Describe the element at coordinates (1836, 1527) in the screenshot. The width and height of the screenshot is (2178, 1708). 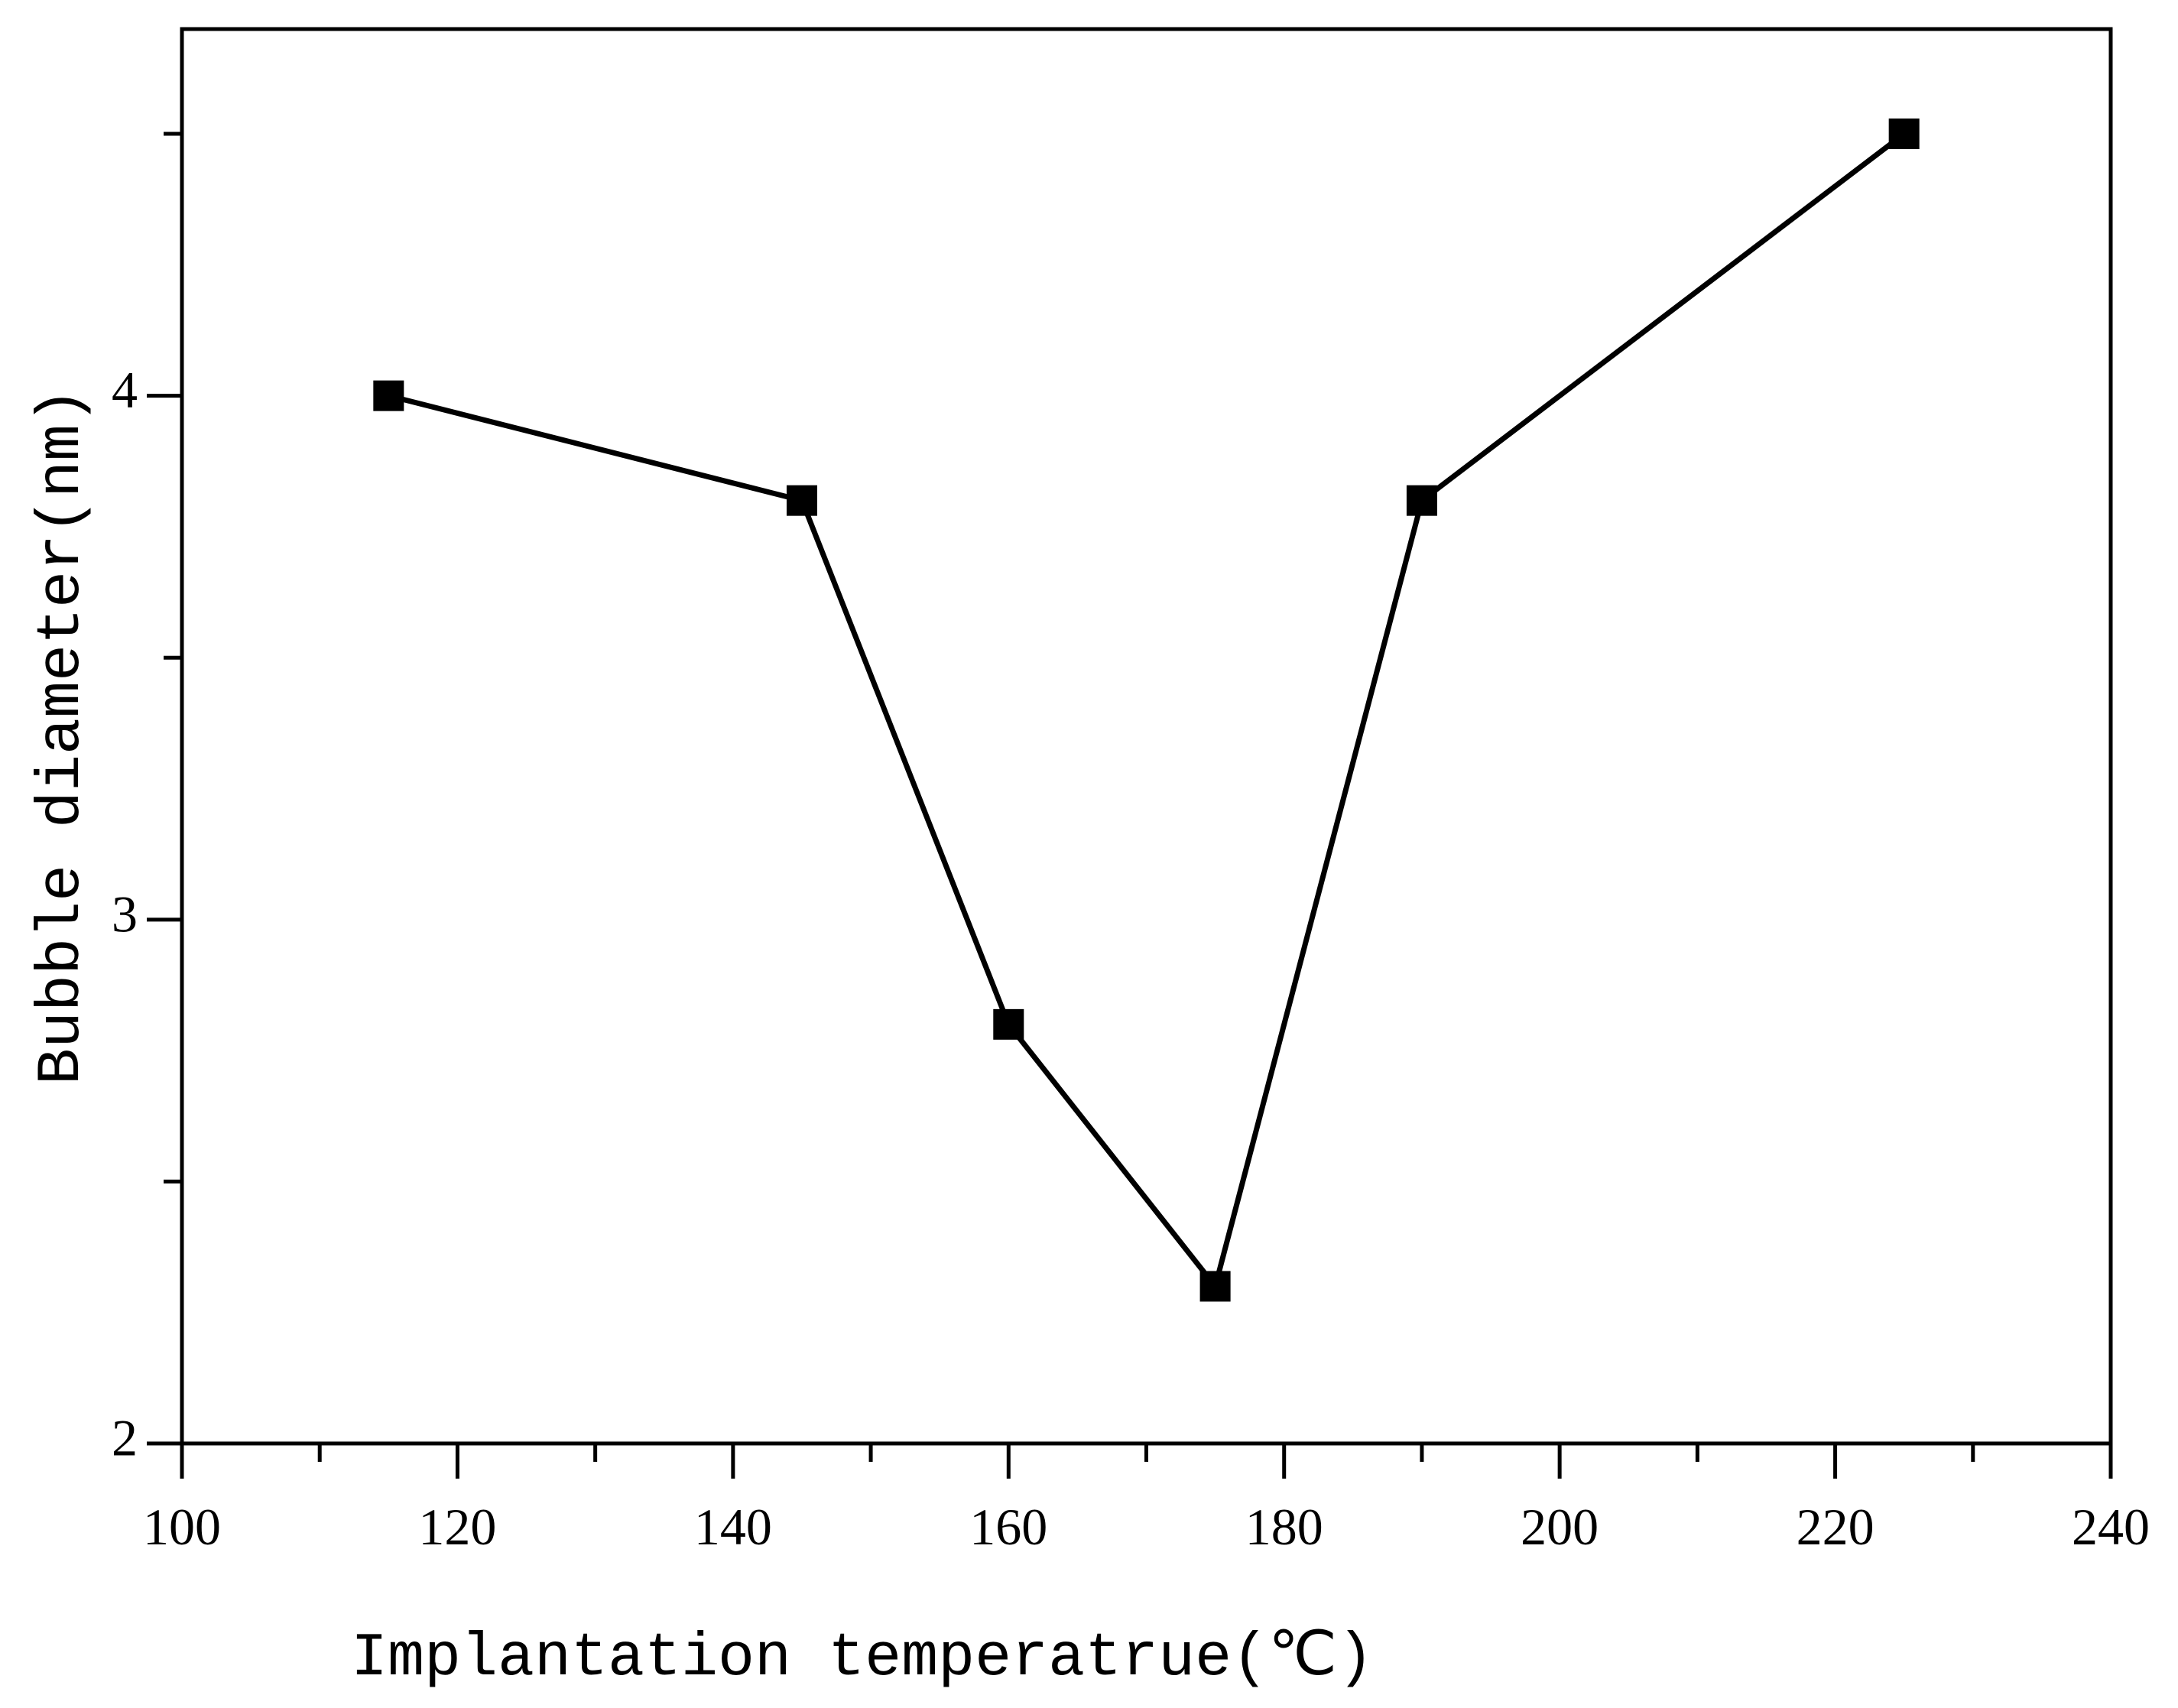
I see `x-tick-label: 220` at that location.